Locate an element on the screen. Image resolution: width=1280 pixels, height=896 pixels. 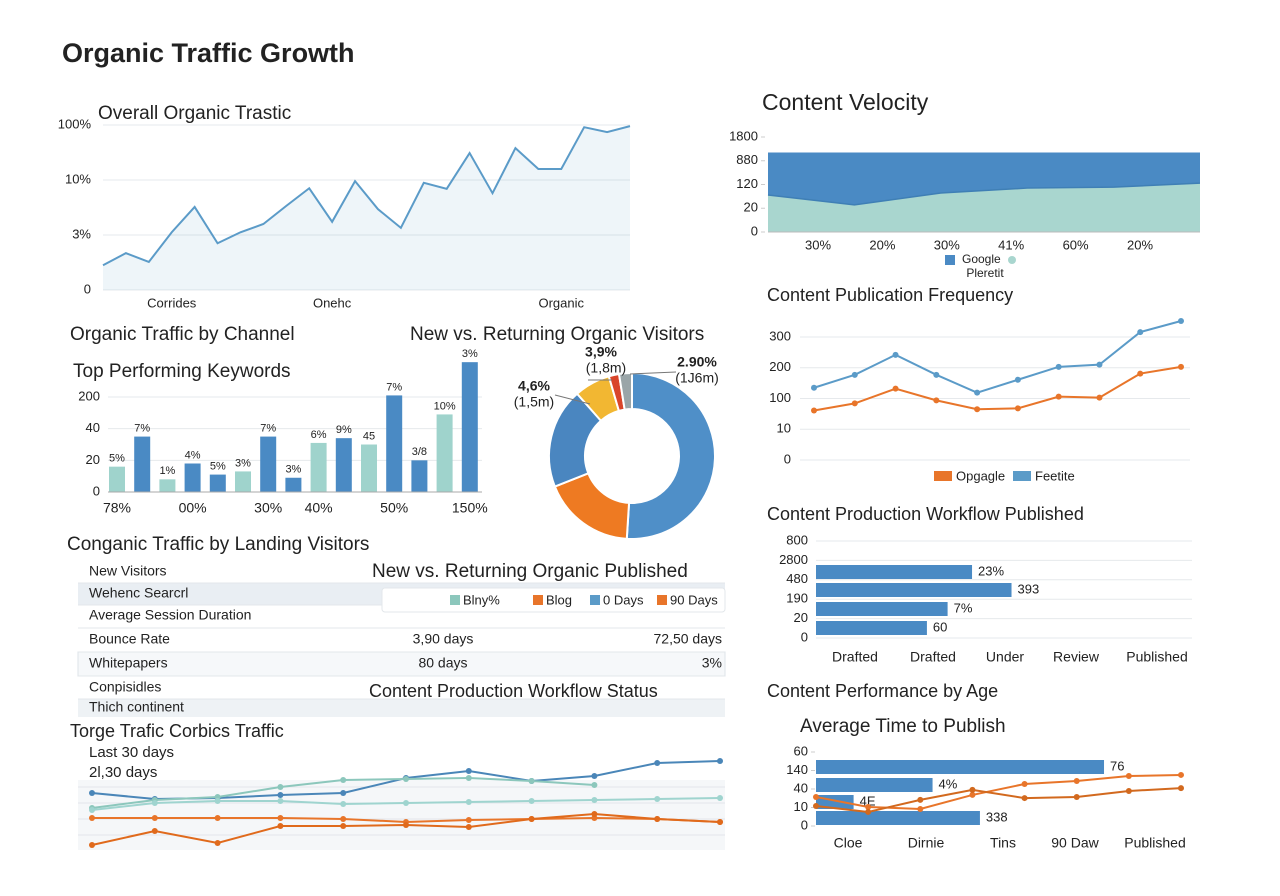
data-label: 9% is located at coordinates (344, 430).